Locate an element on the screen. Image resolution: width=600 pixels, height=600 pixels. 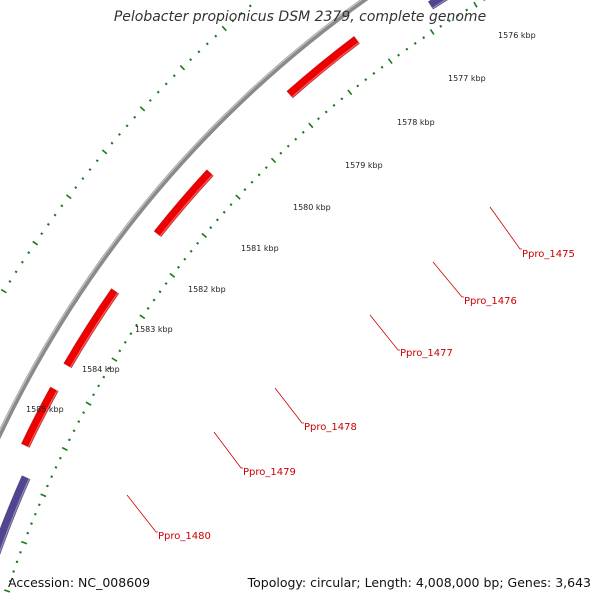
gene-label: Ppro_1478 is located at coordinates (330, 427).